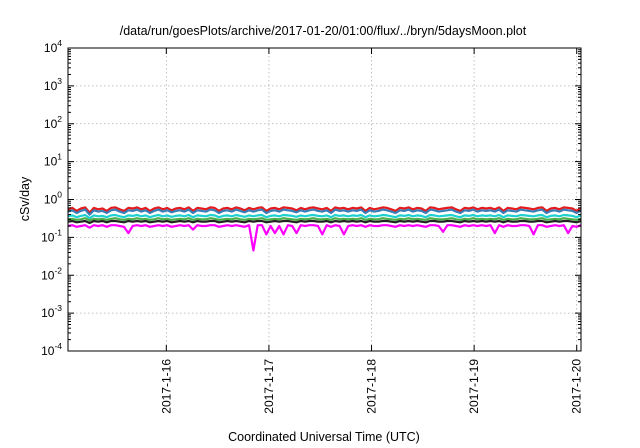  Describe the element at coordinates (53, 46) in the screenshot. I see `y-tick-label: 10⁴` at that location.